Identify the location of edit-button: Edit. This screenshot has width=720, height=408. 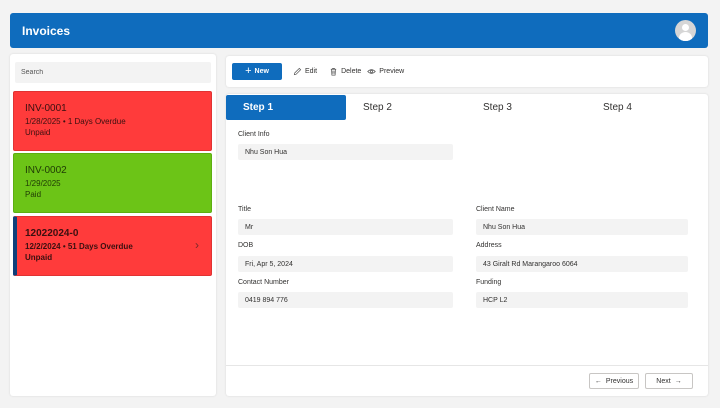
(305, 71).